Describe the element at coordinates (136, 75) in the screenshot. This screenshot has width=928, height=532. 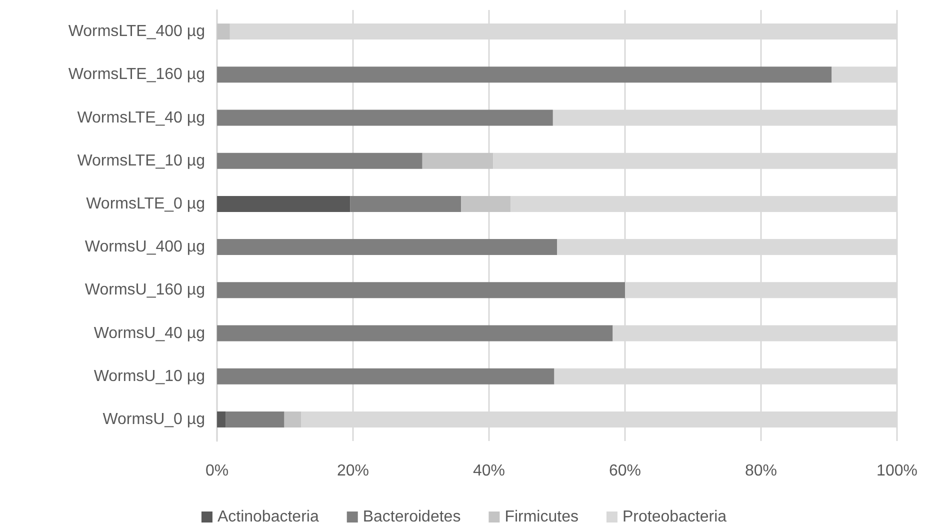
I see `y-tick-label: WormsLTE_160 µg` at that location.